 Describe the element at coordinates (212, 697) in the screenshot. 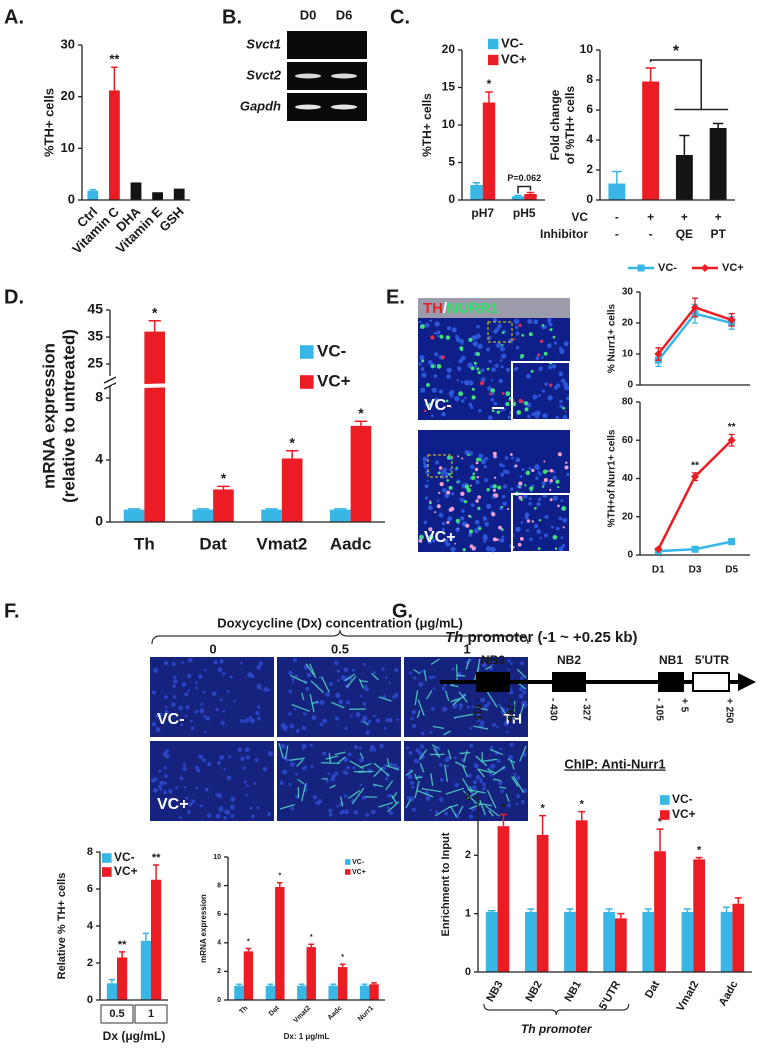

I see `micrograph` at that location.